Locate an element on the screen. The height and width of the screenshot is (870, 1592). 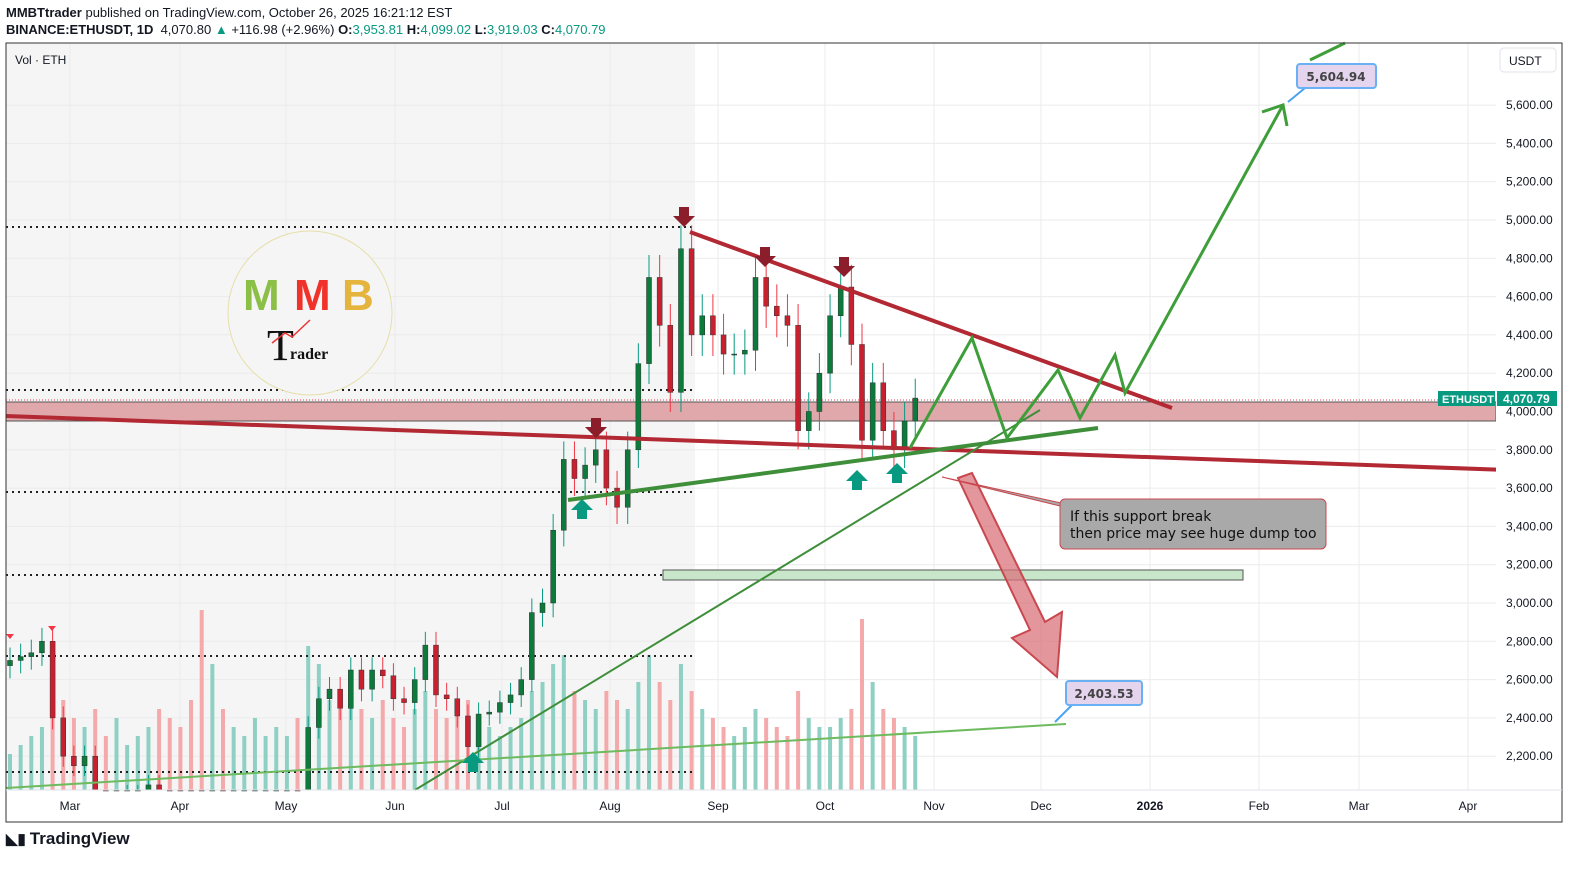
target-down-label: 2,403.53 is located at coordinates (1098, 701).